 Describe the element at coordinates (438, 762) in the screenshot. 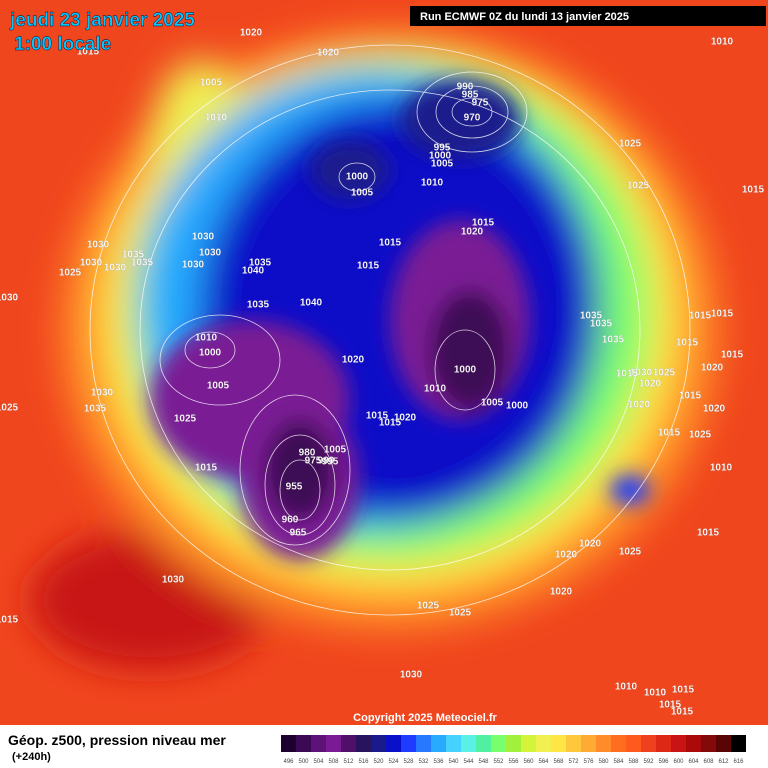

I see `scale-label: 536` at that location.